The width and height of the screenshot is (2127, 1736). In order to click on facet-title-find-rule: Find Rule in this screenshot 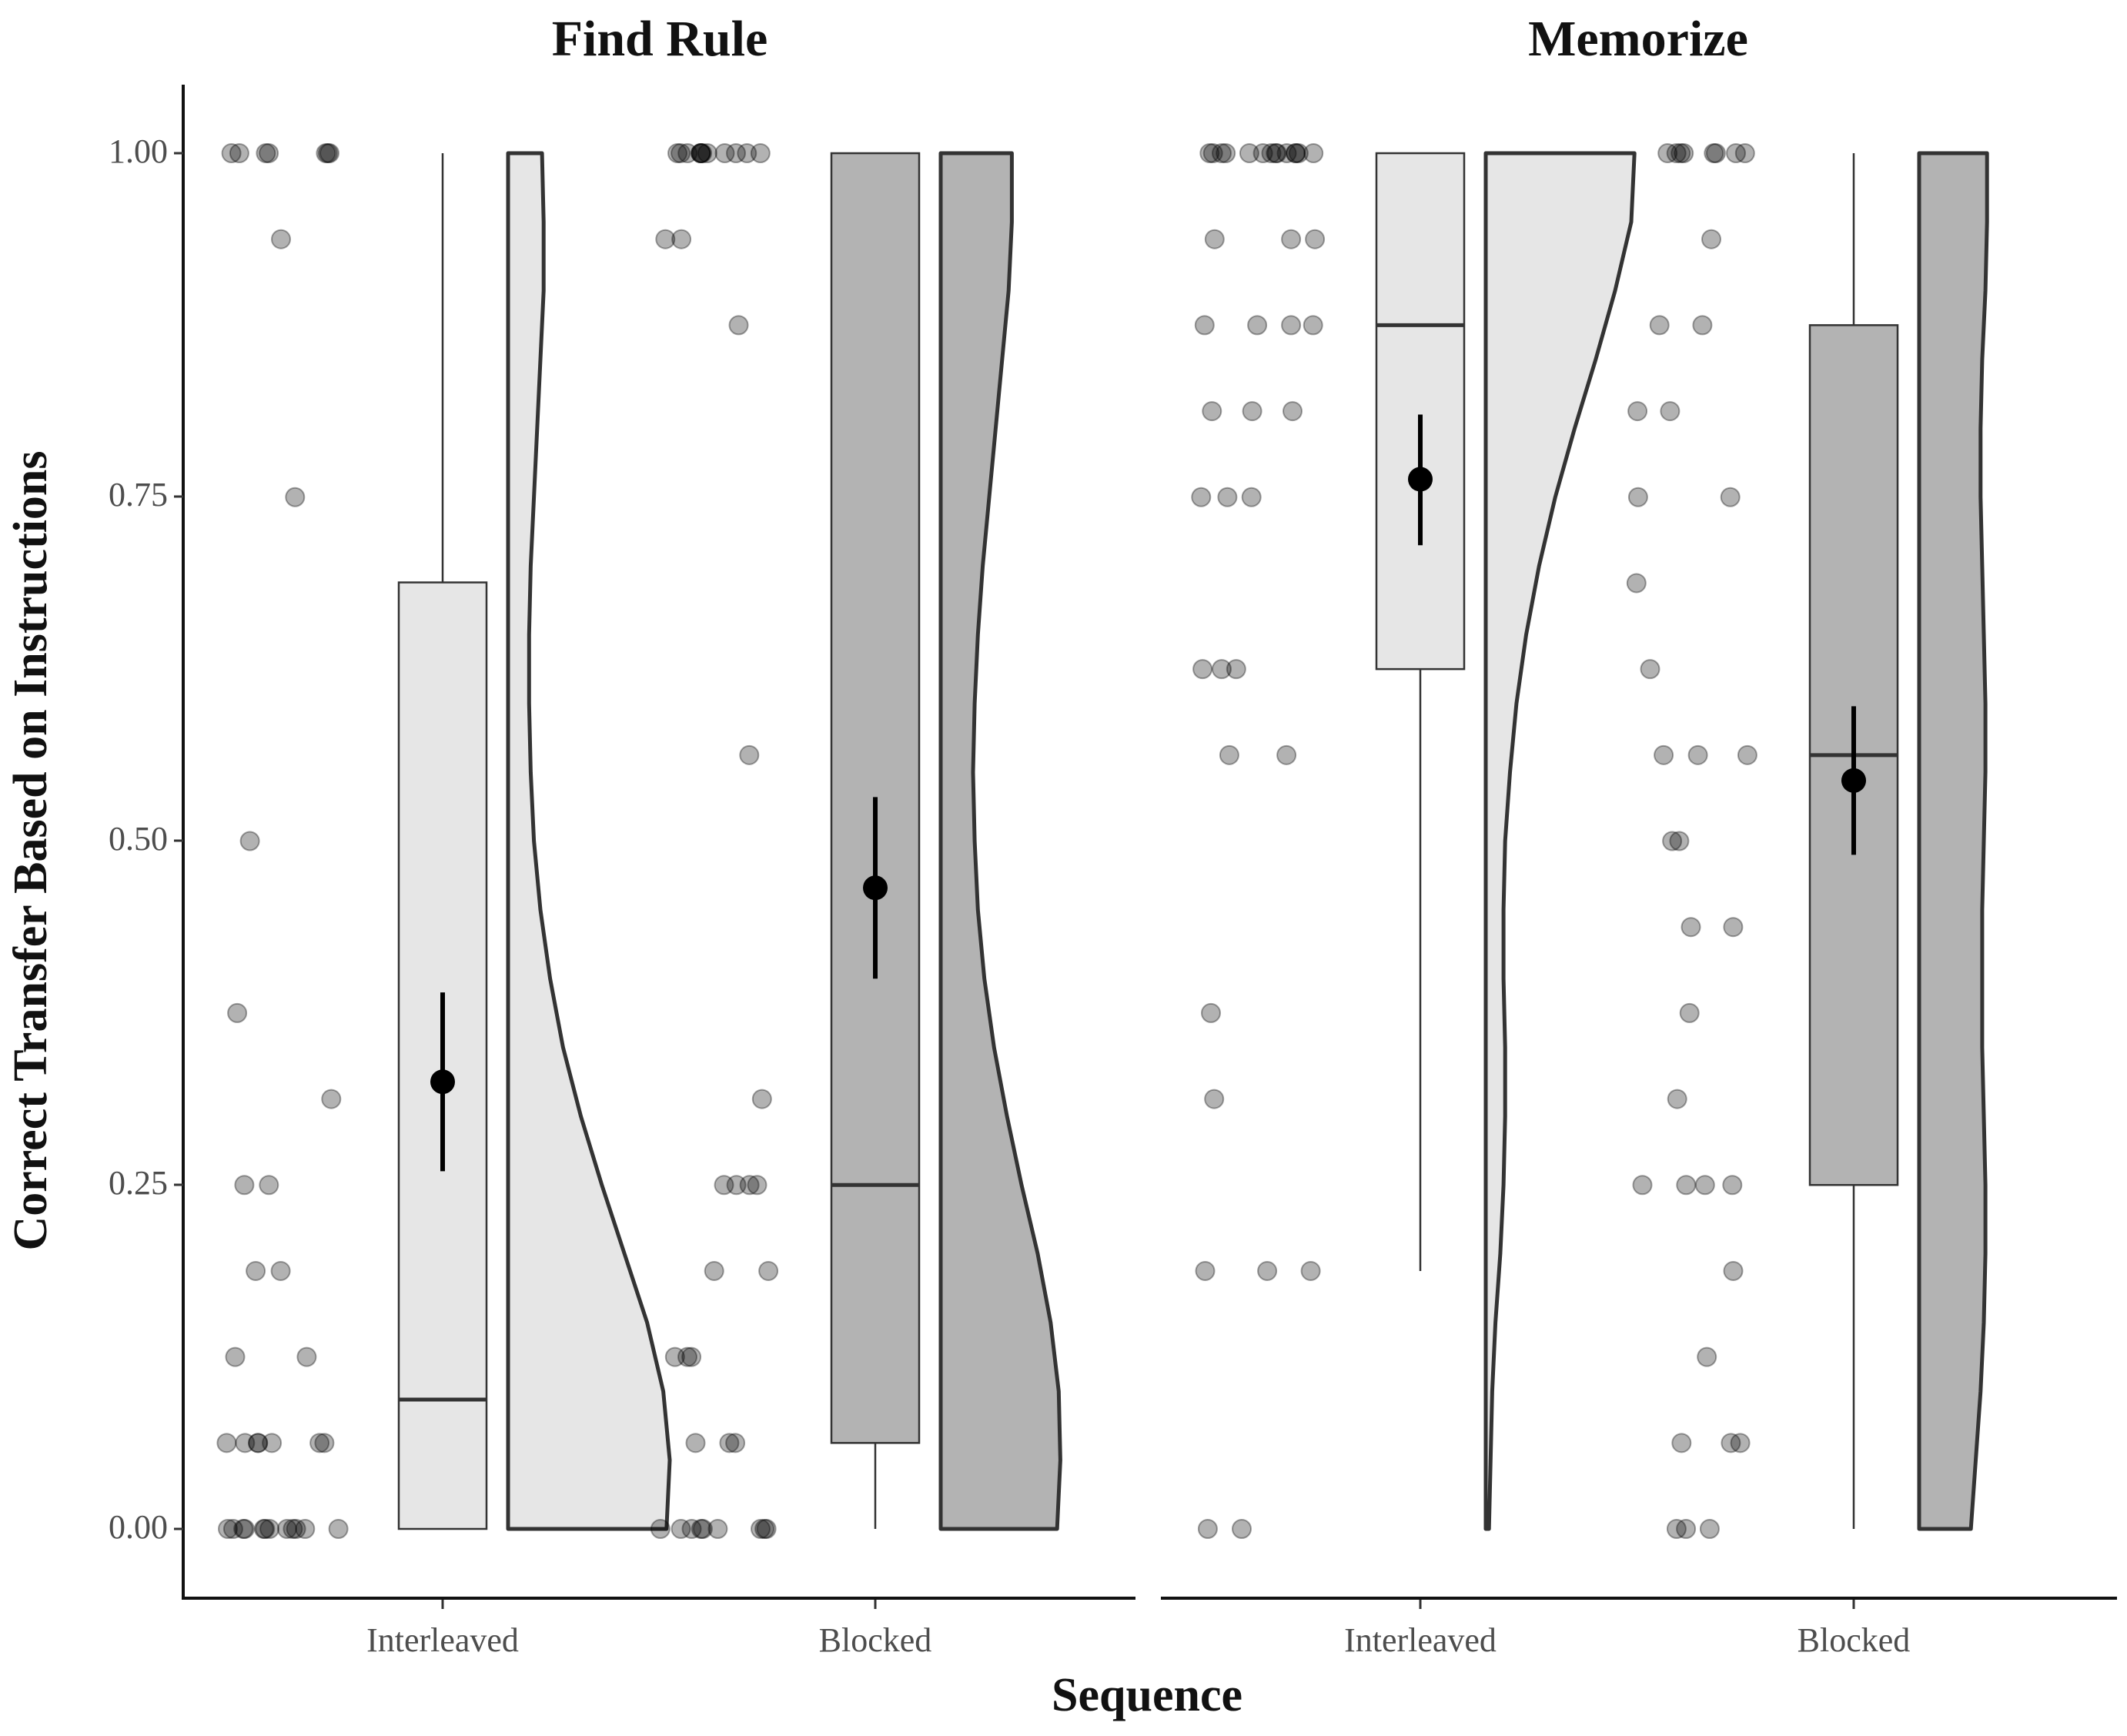, I will do `click(660, 39)`.